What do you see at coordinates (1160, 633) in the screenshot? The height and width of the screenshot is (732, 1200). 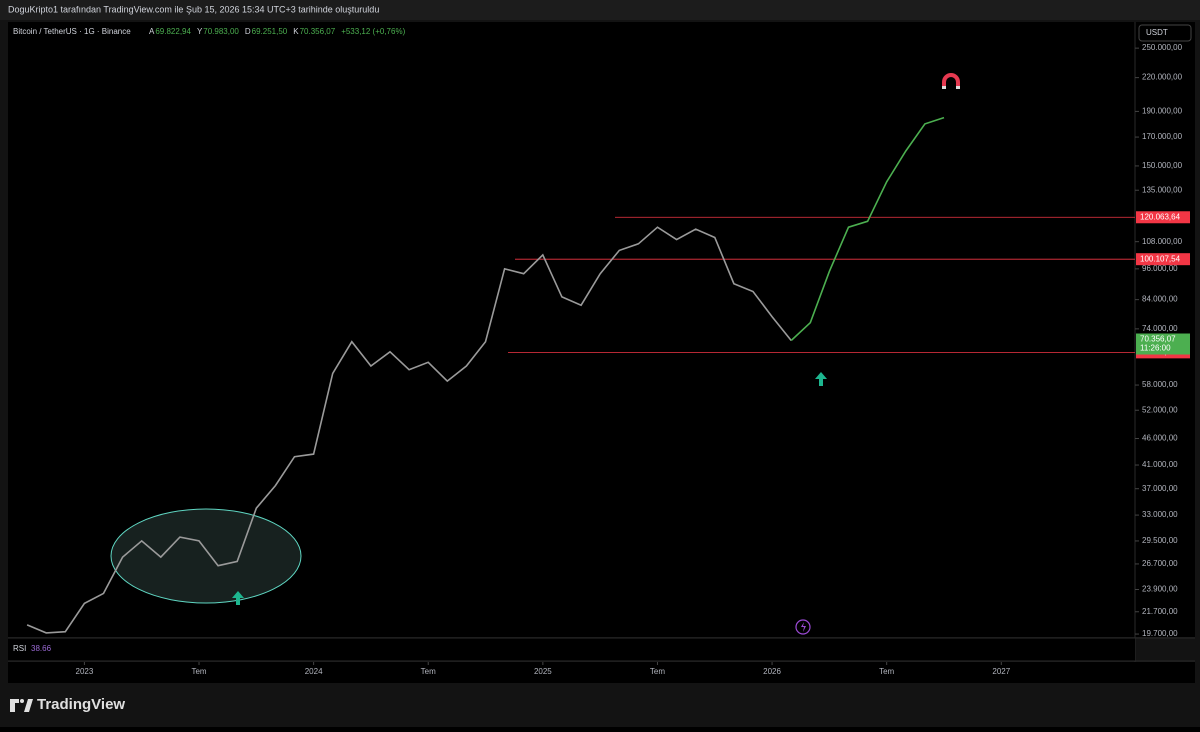 I see `y-tick-label: 19.700,00` at bounding box center [1160, 633].